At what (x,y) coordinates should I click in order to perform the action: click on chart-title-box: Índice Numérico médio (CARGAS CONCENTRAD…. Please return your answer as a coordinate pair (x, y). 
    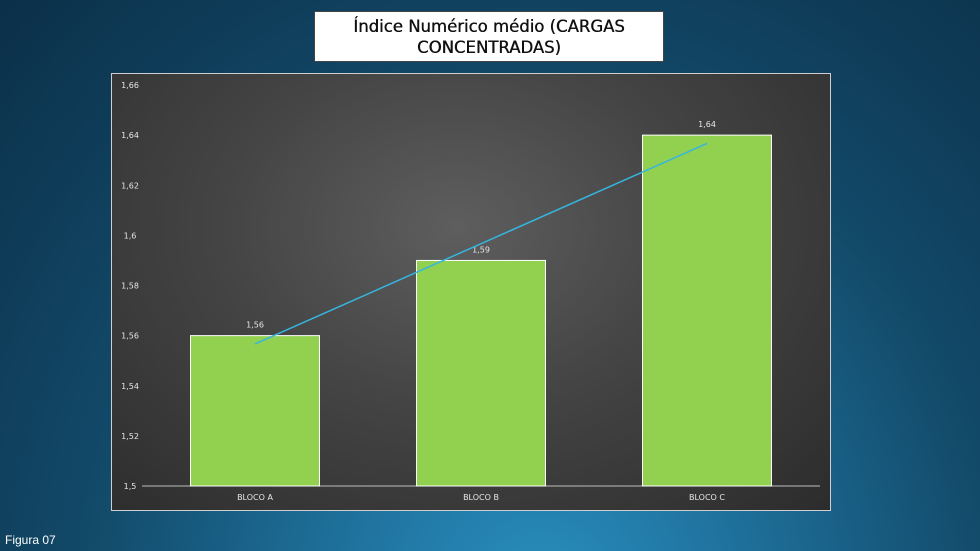
    Looking at the image, I should click on (489, 36).